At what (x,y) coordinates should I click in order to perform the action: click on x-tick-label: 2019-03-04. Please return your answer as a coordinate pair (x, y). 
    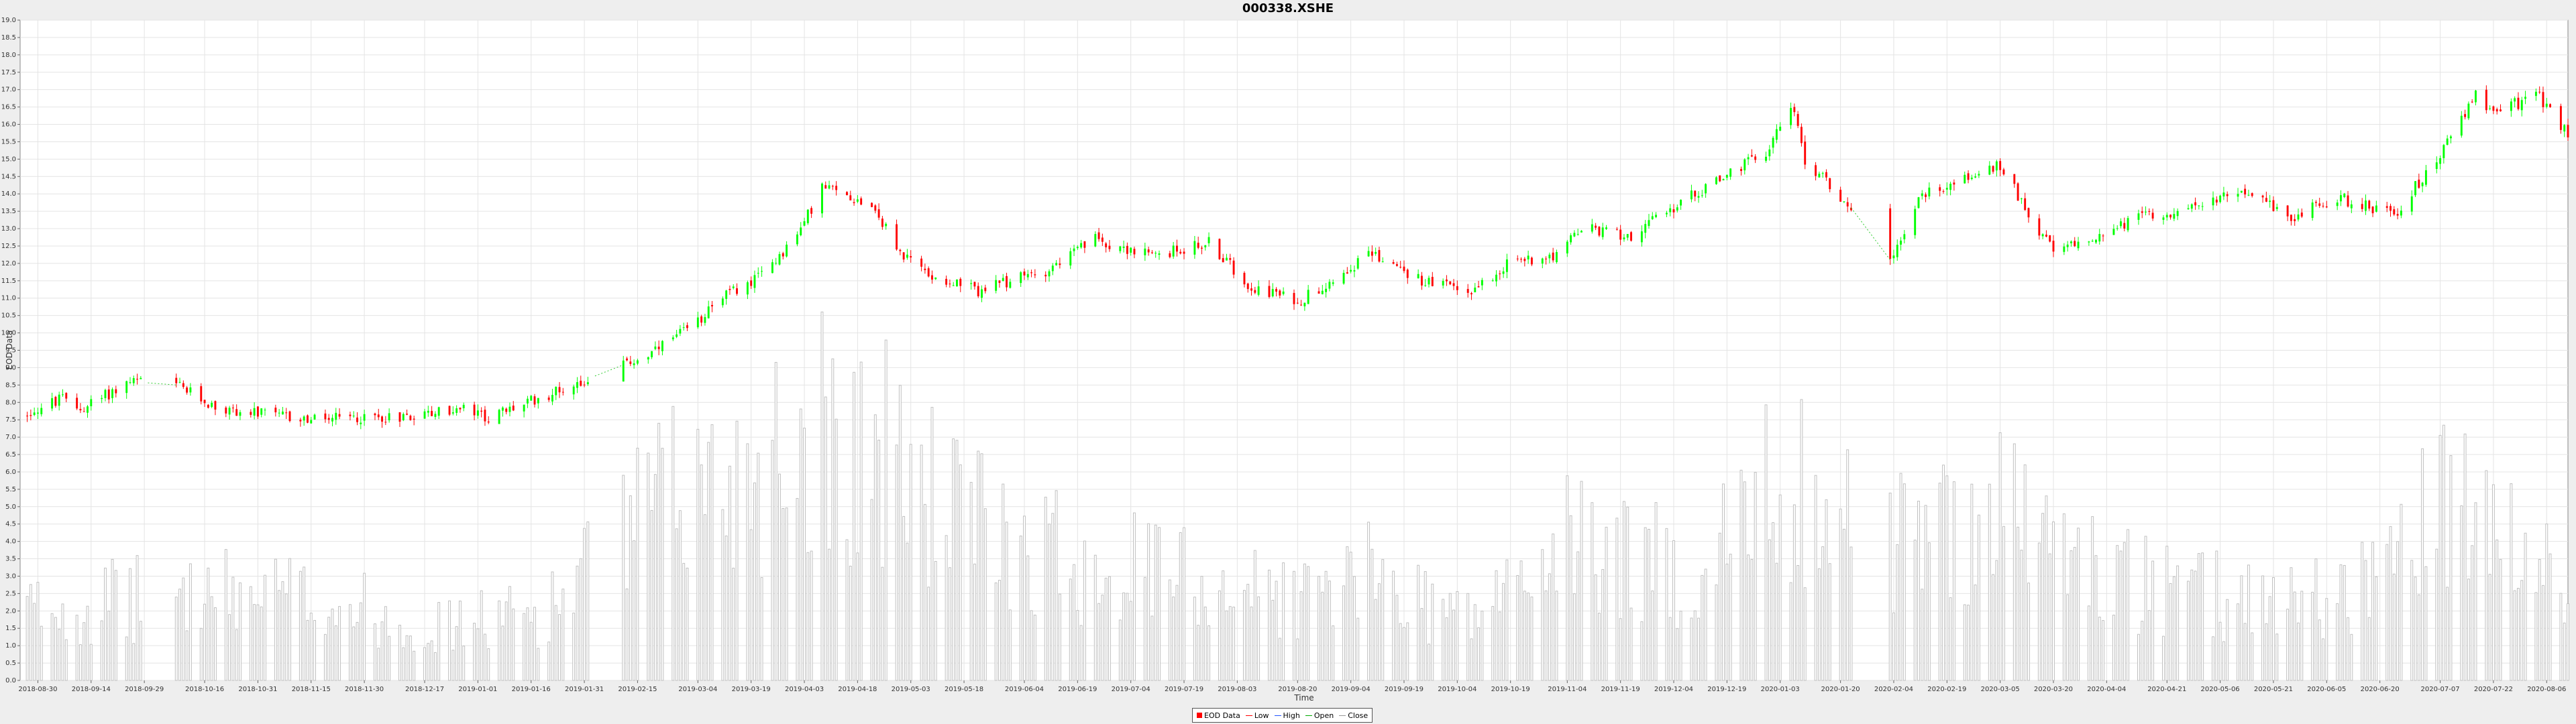
    Looking at the image, I should click on (697, 689).